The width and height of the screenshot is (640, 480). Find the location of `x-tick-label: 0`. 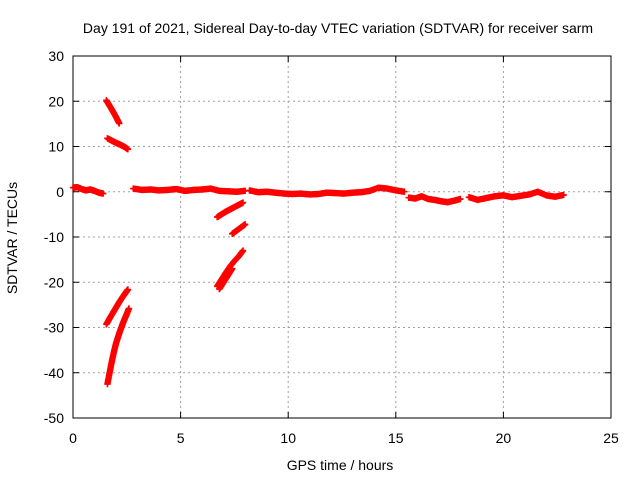

x-tick-label: 0 is located at coordinates (73, 438).